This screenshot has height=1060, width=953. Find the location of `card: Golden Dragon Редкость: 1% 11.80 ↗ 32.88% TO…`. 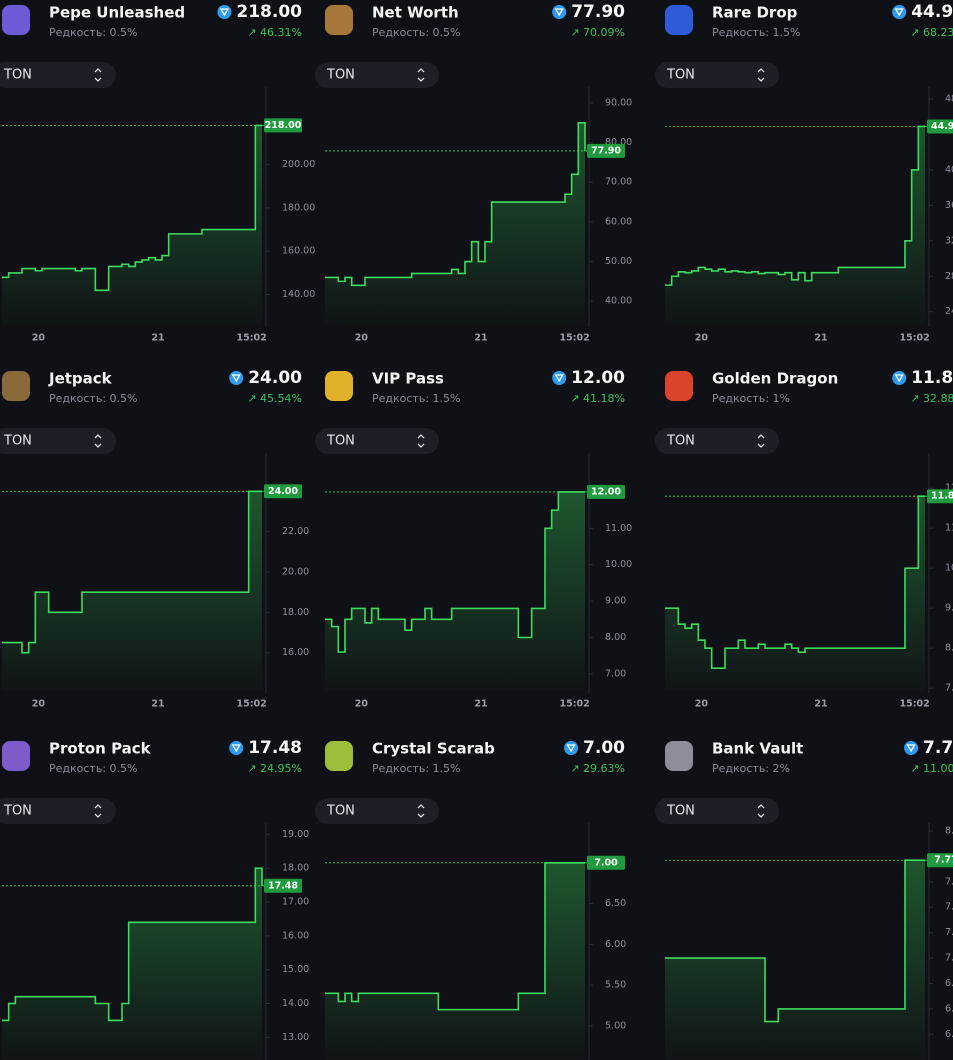

card: Golden Dragon Редкость: 1% 11.80 ↗ 32.88% TO… is located at coordinates (804, 539).